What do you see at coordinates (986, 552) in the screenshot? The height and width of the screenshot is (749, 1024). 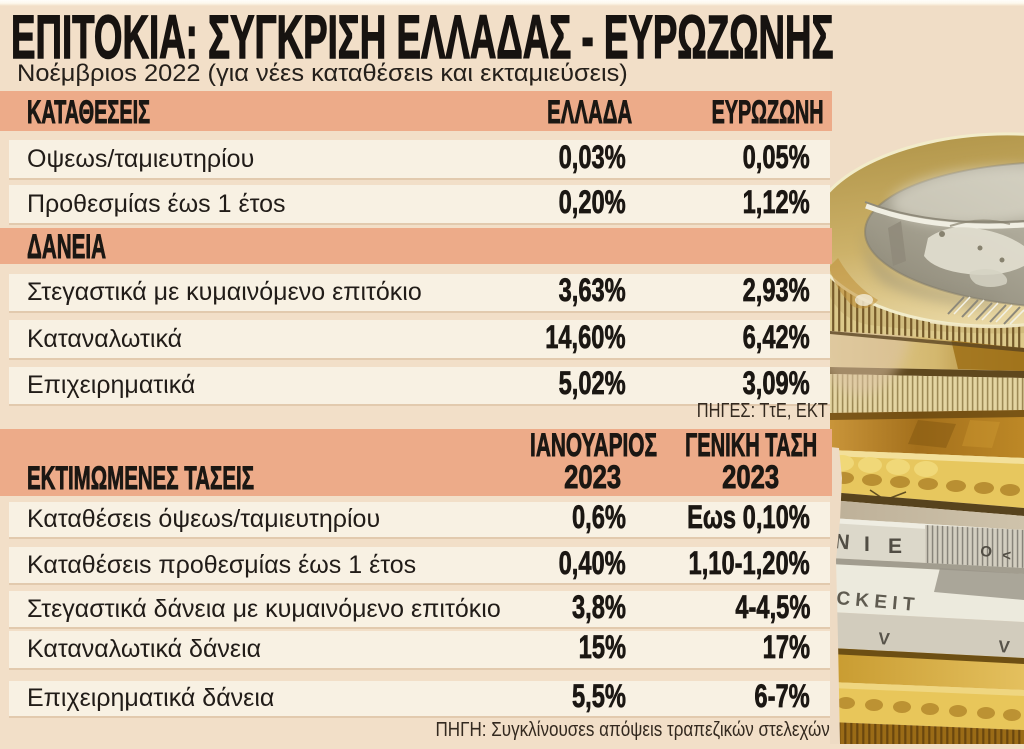 I see `svg-text: O` at bounding box center [986, 552].